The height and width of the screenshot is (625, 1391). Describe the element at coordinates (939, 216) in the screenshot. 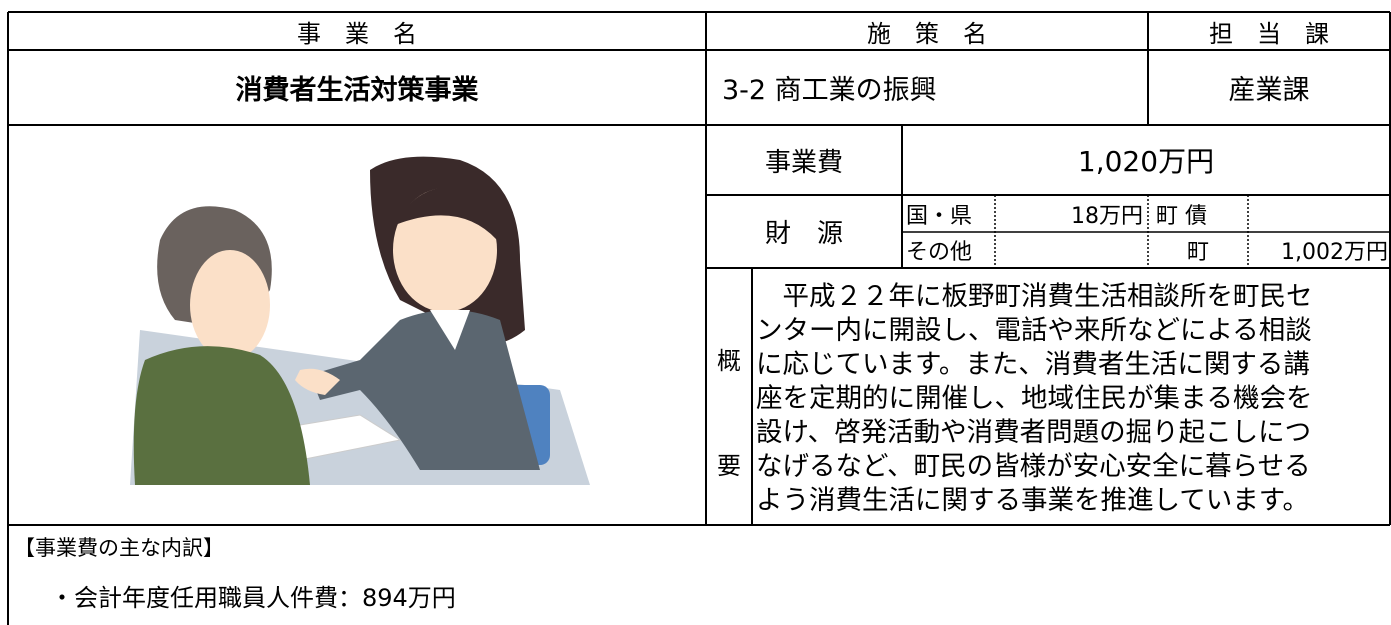

I see `funding-item: 国・県` at that location.